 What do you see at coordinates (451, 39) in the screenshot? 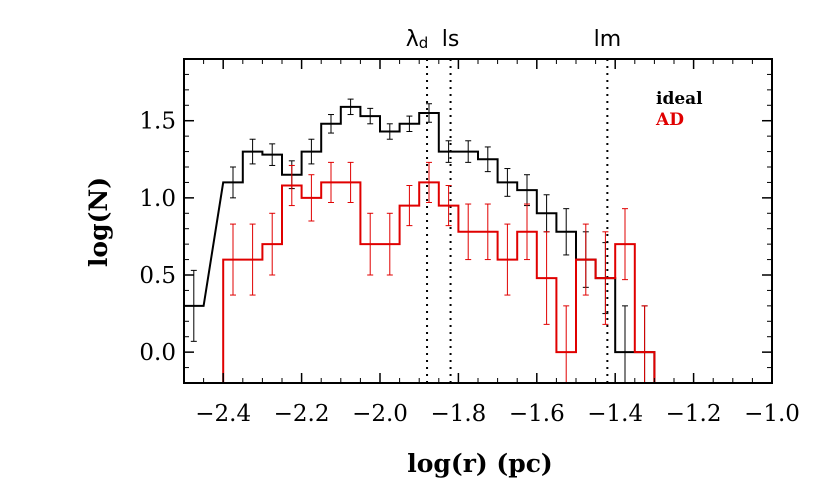
I see `vertical-line-label: ls` at bounding box center [451, 39].